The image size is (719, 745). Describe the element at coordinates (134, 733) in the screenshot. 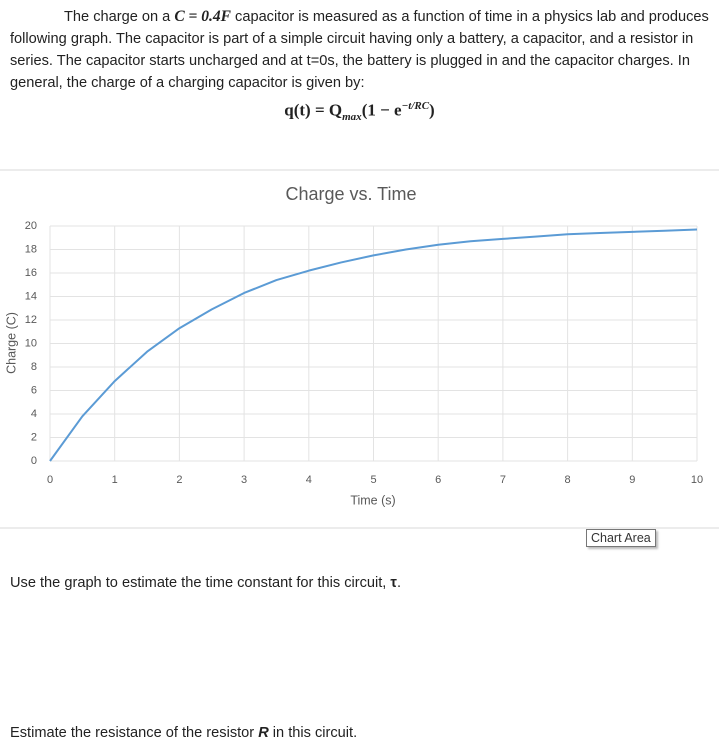

I see `text: Estimate the resistance of the resistor` at that location.